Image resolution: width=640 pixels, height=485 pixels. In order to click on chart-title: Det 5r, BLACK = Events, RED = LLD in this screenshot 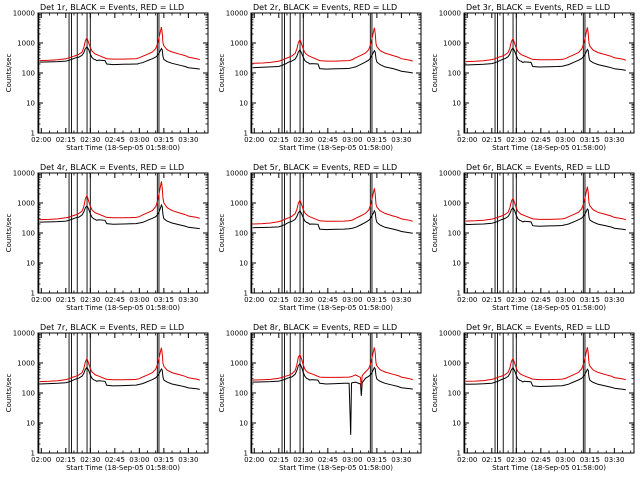, I will do `click(325, 167)`.